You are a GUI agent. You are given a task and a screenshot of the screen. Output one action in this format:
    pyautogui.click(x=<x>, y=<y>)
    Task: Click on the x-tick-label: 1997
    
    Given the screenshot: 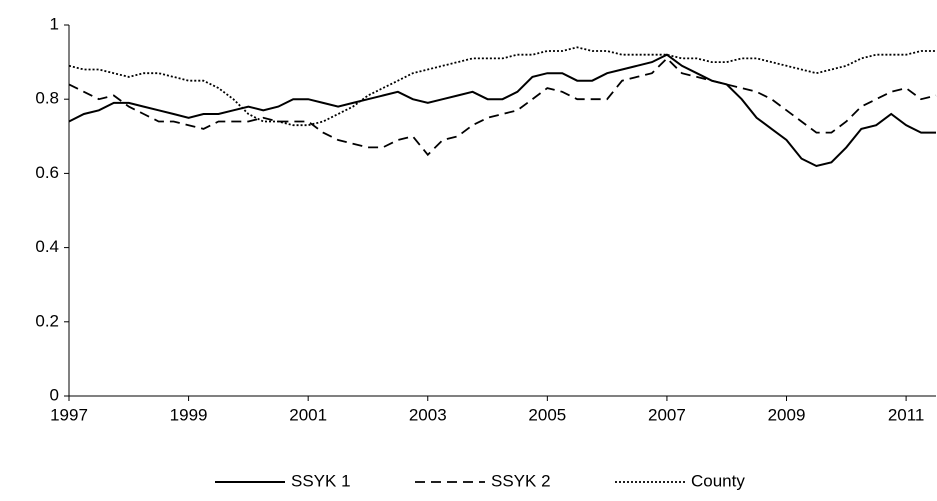 What is the action you would take?
    pyautogui.click(x=69, y=414)
    